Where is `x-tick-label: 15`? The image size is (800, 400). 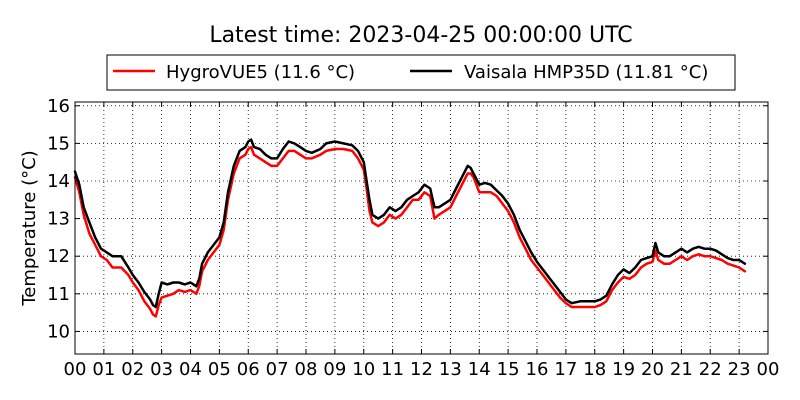 x-tick-label: 15 is located at coordinates (508, 369).